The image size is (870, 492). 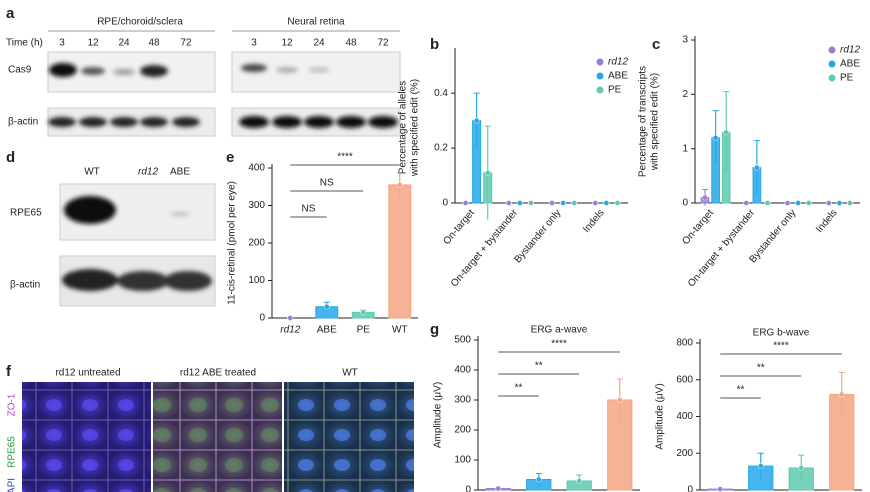 What do you see at coordinates (316, 22) in the screenshot?
I see `blot-section: Neural retina` at bounding box center [316, 22].